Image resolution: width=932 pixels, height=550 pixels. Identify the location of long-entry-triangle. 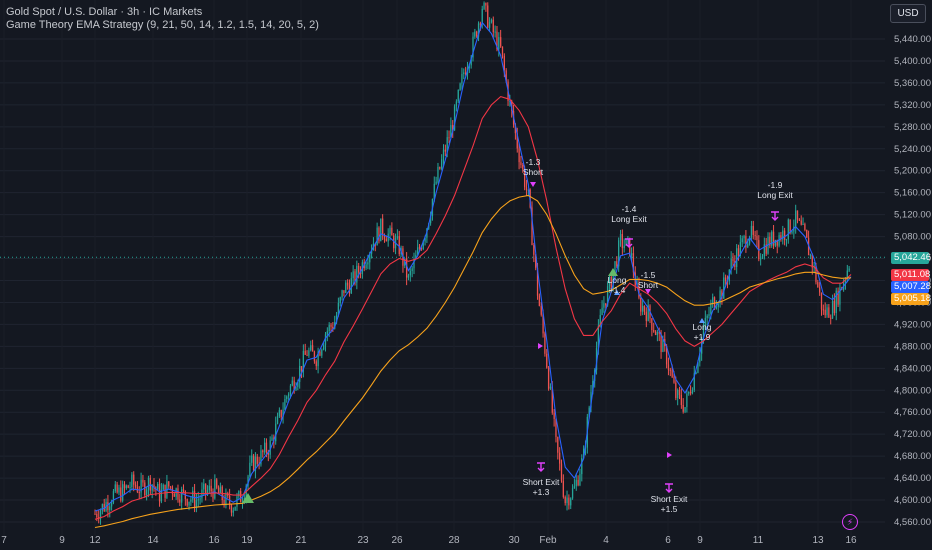
(248, 498).